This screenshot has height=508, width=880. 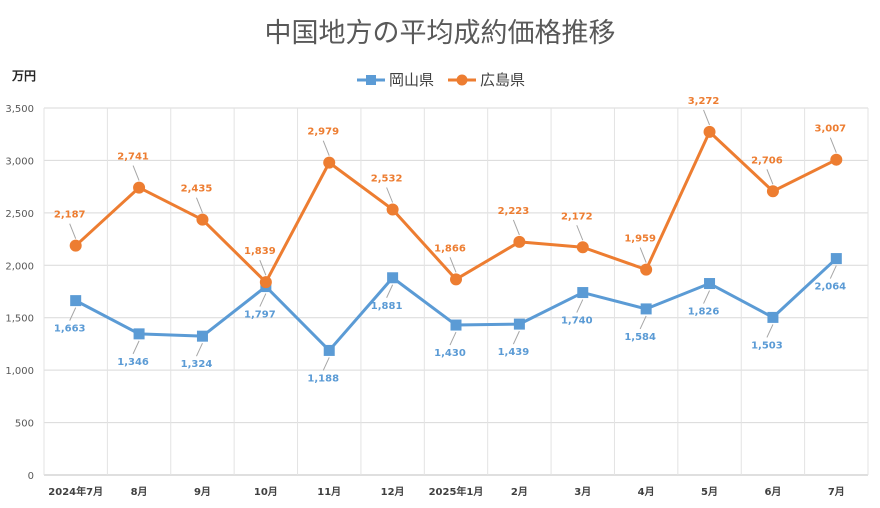 I want to click on legend-item-okayama: 岡山県, so click(x=395, y=80).